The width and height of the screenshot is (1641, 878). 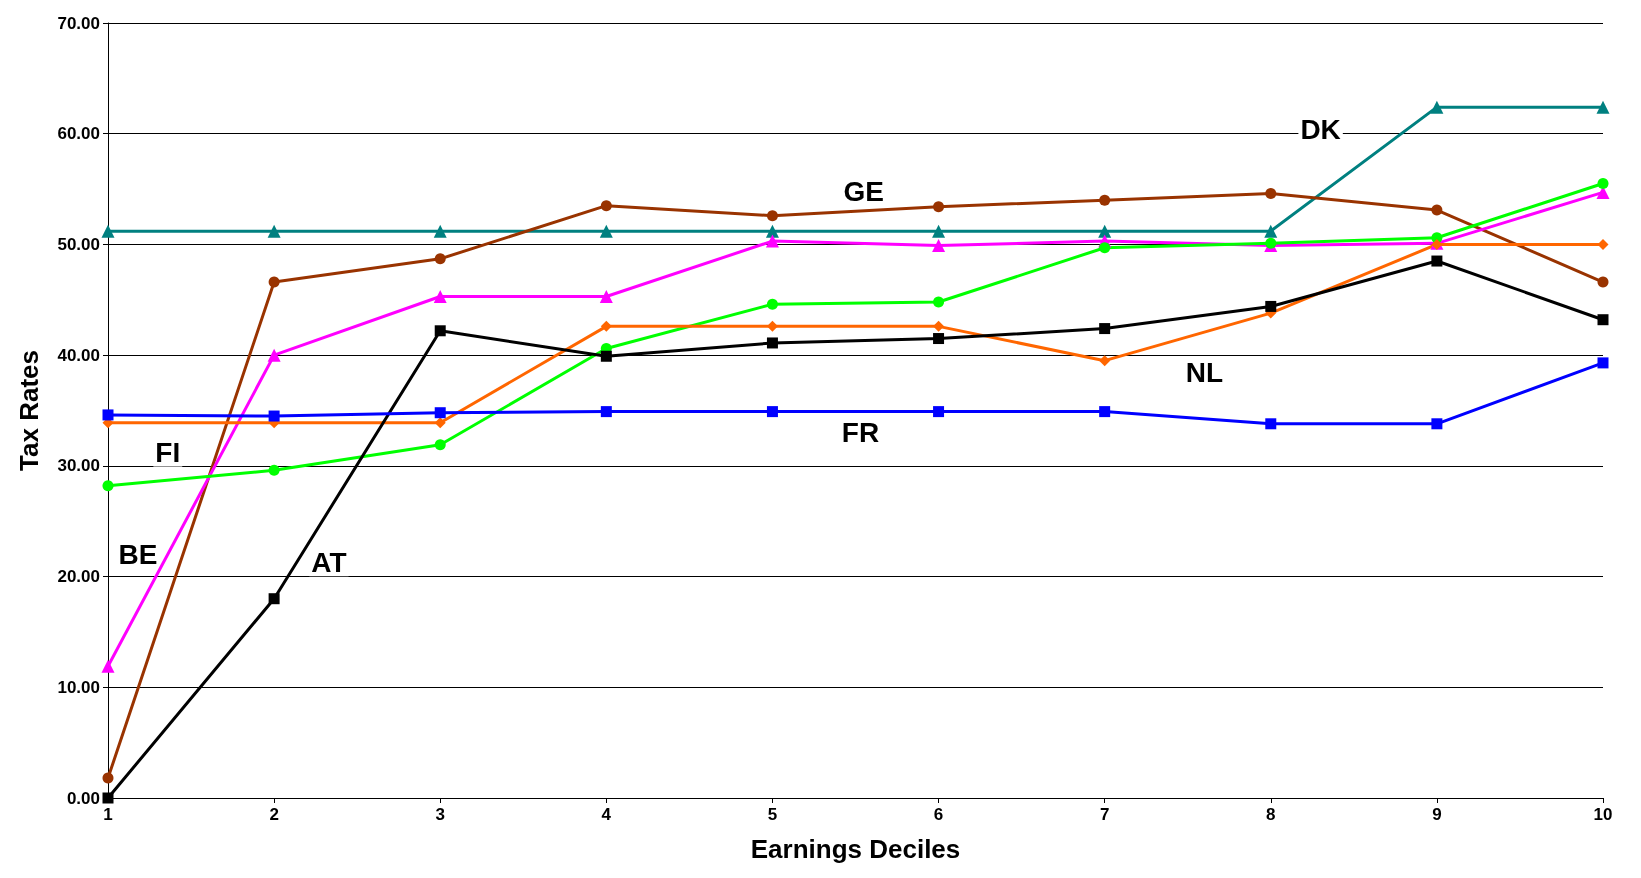 What do you see at coordinates (78, 134) in the screenshot?
I see `y-tick-label: 60.00` at bounding box center [78, 134].